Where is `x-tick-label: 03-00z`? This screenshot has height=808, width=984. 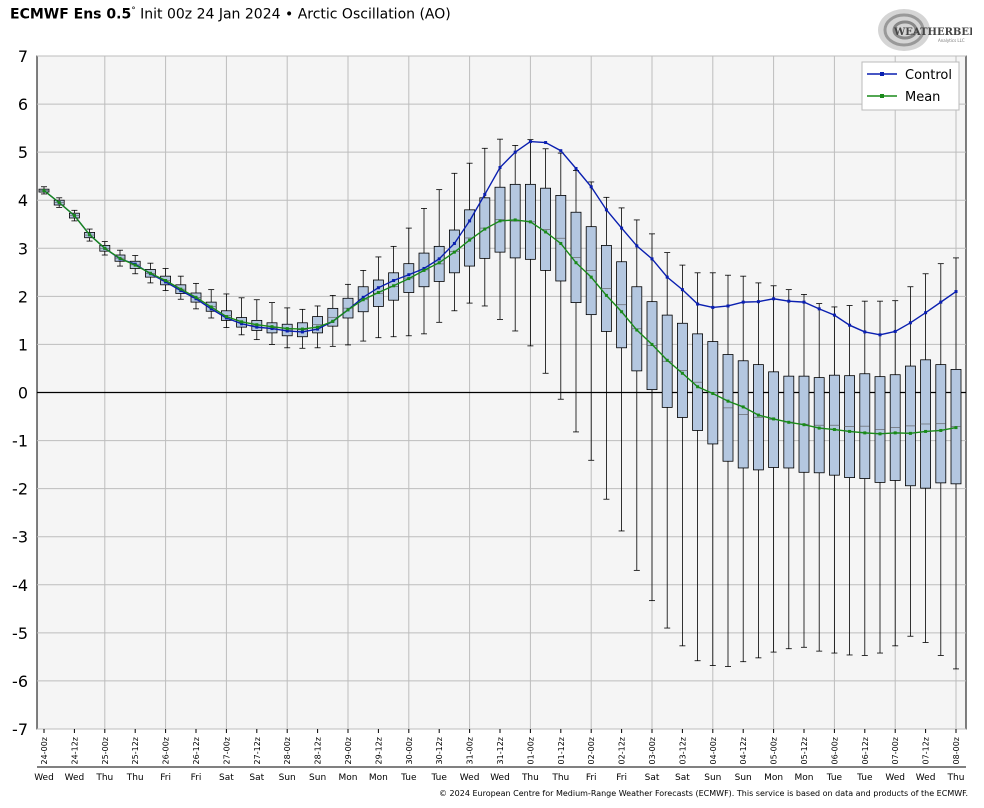 x-tick-label: 03-00z is located at coordinates (652, 750).